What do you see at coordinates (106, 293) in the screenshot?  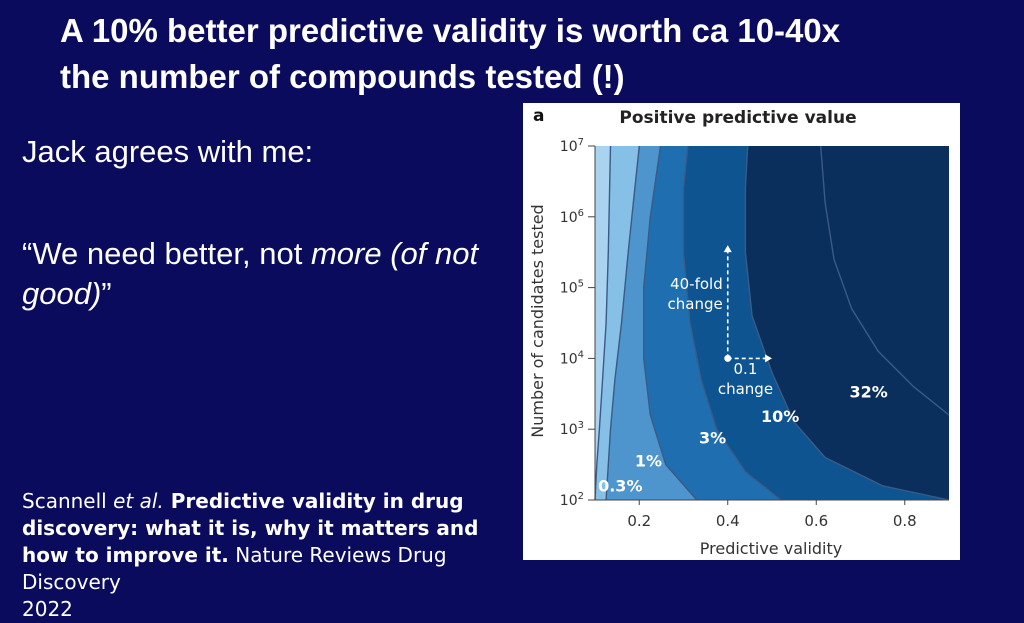 I see `quote-close: ”` at bounding box center [106, 293].